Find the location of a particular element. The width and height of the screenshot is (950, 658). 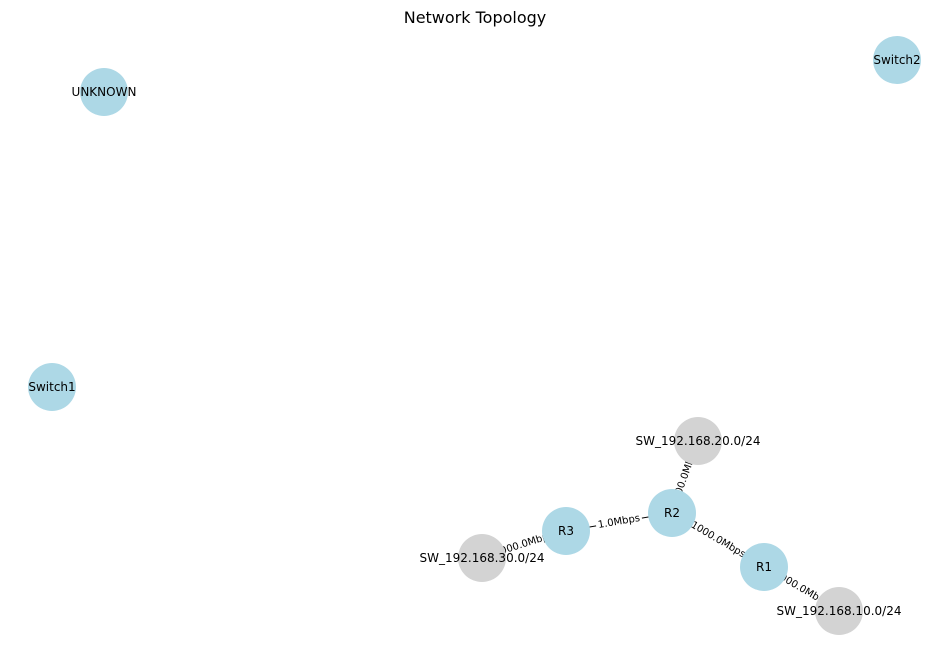

node-switch2: Switch2 is located at coordinates (897, 60).